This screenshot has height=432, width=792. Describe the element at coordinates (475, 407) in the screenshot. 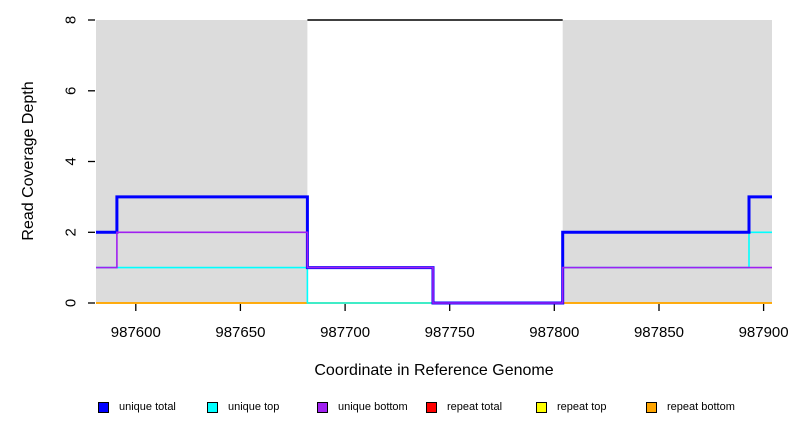

I see `legend-label: repeat total` at that location.